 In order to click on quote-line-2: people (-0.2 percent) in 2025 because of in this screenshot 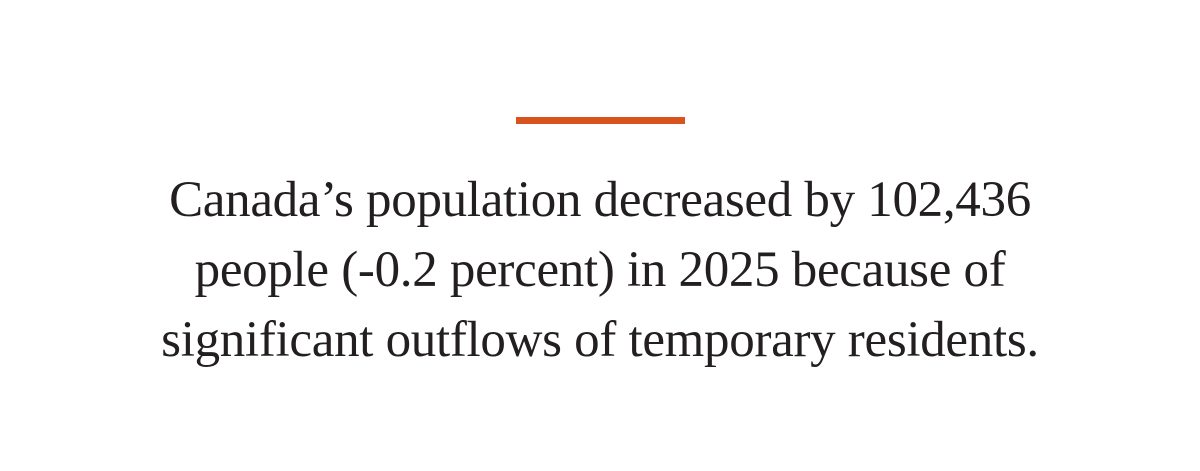, I will do `click(600, 270)`.